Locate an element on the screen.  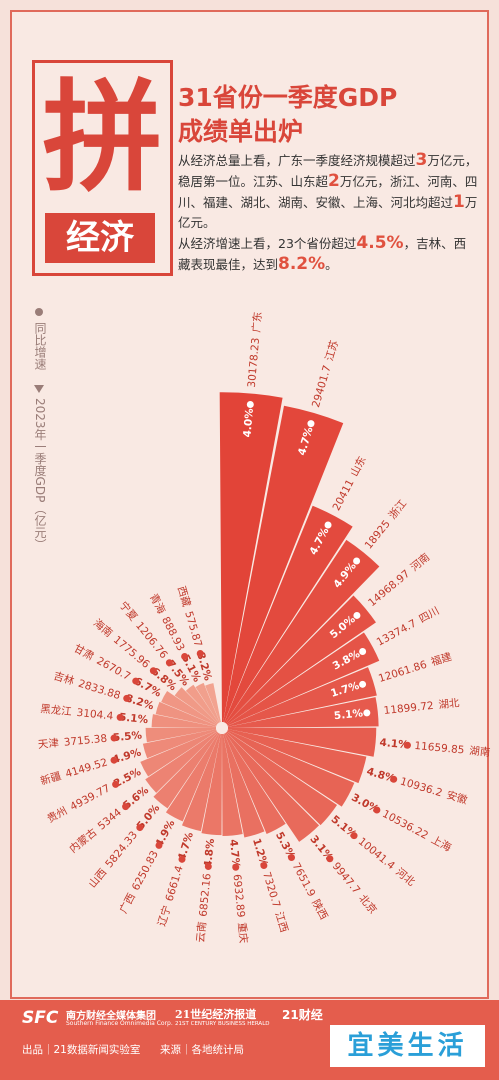
gdp-value: 3104.4 is located at coordinates (95, 715).